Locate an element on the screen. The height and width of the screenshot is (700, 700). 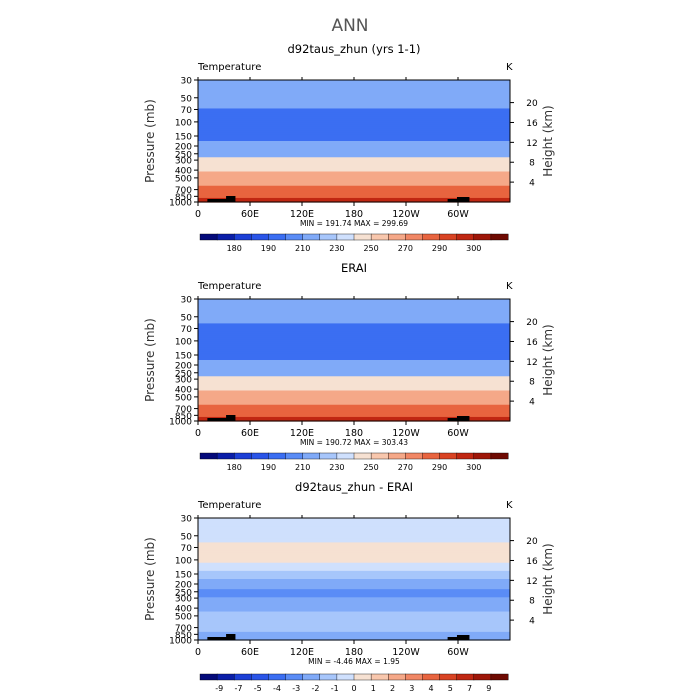
height-tick-label: 16 is located at coordinates (532, 124).